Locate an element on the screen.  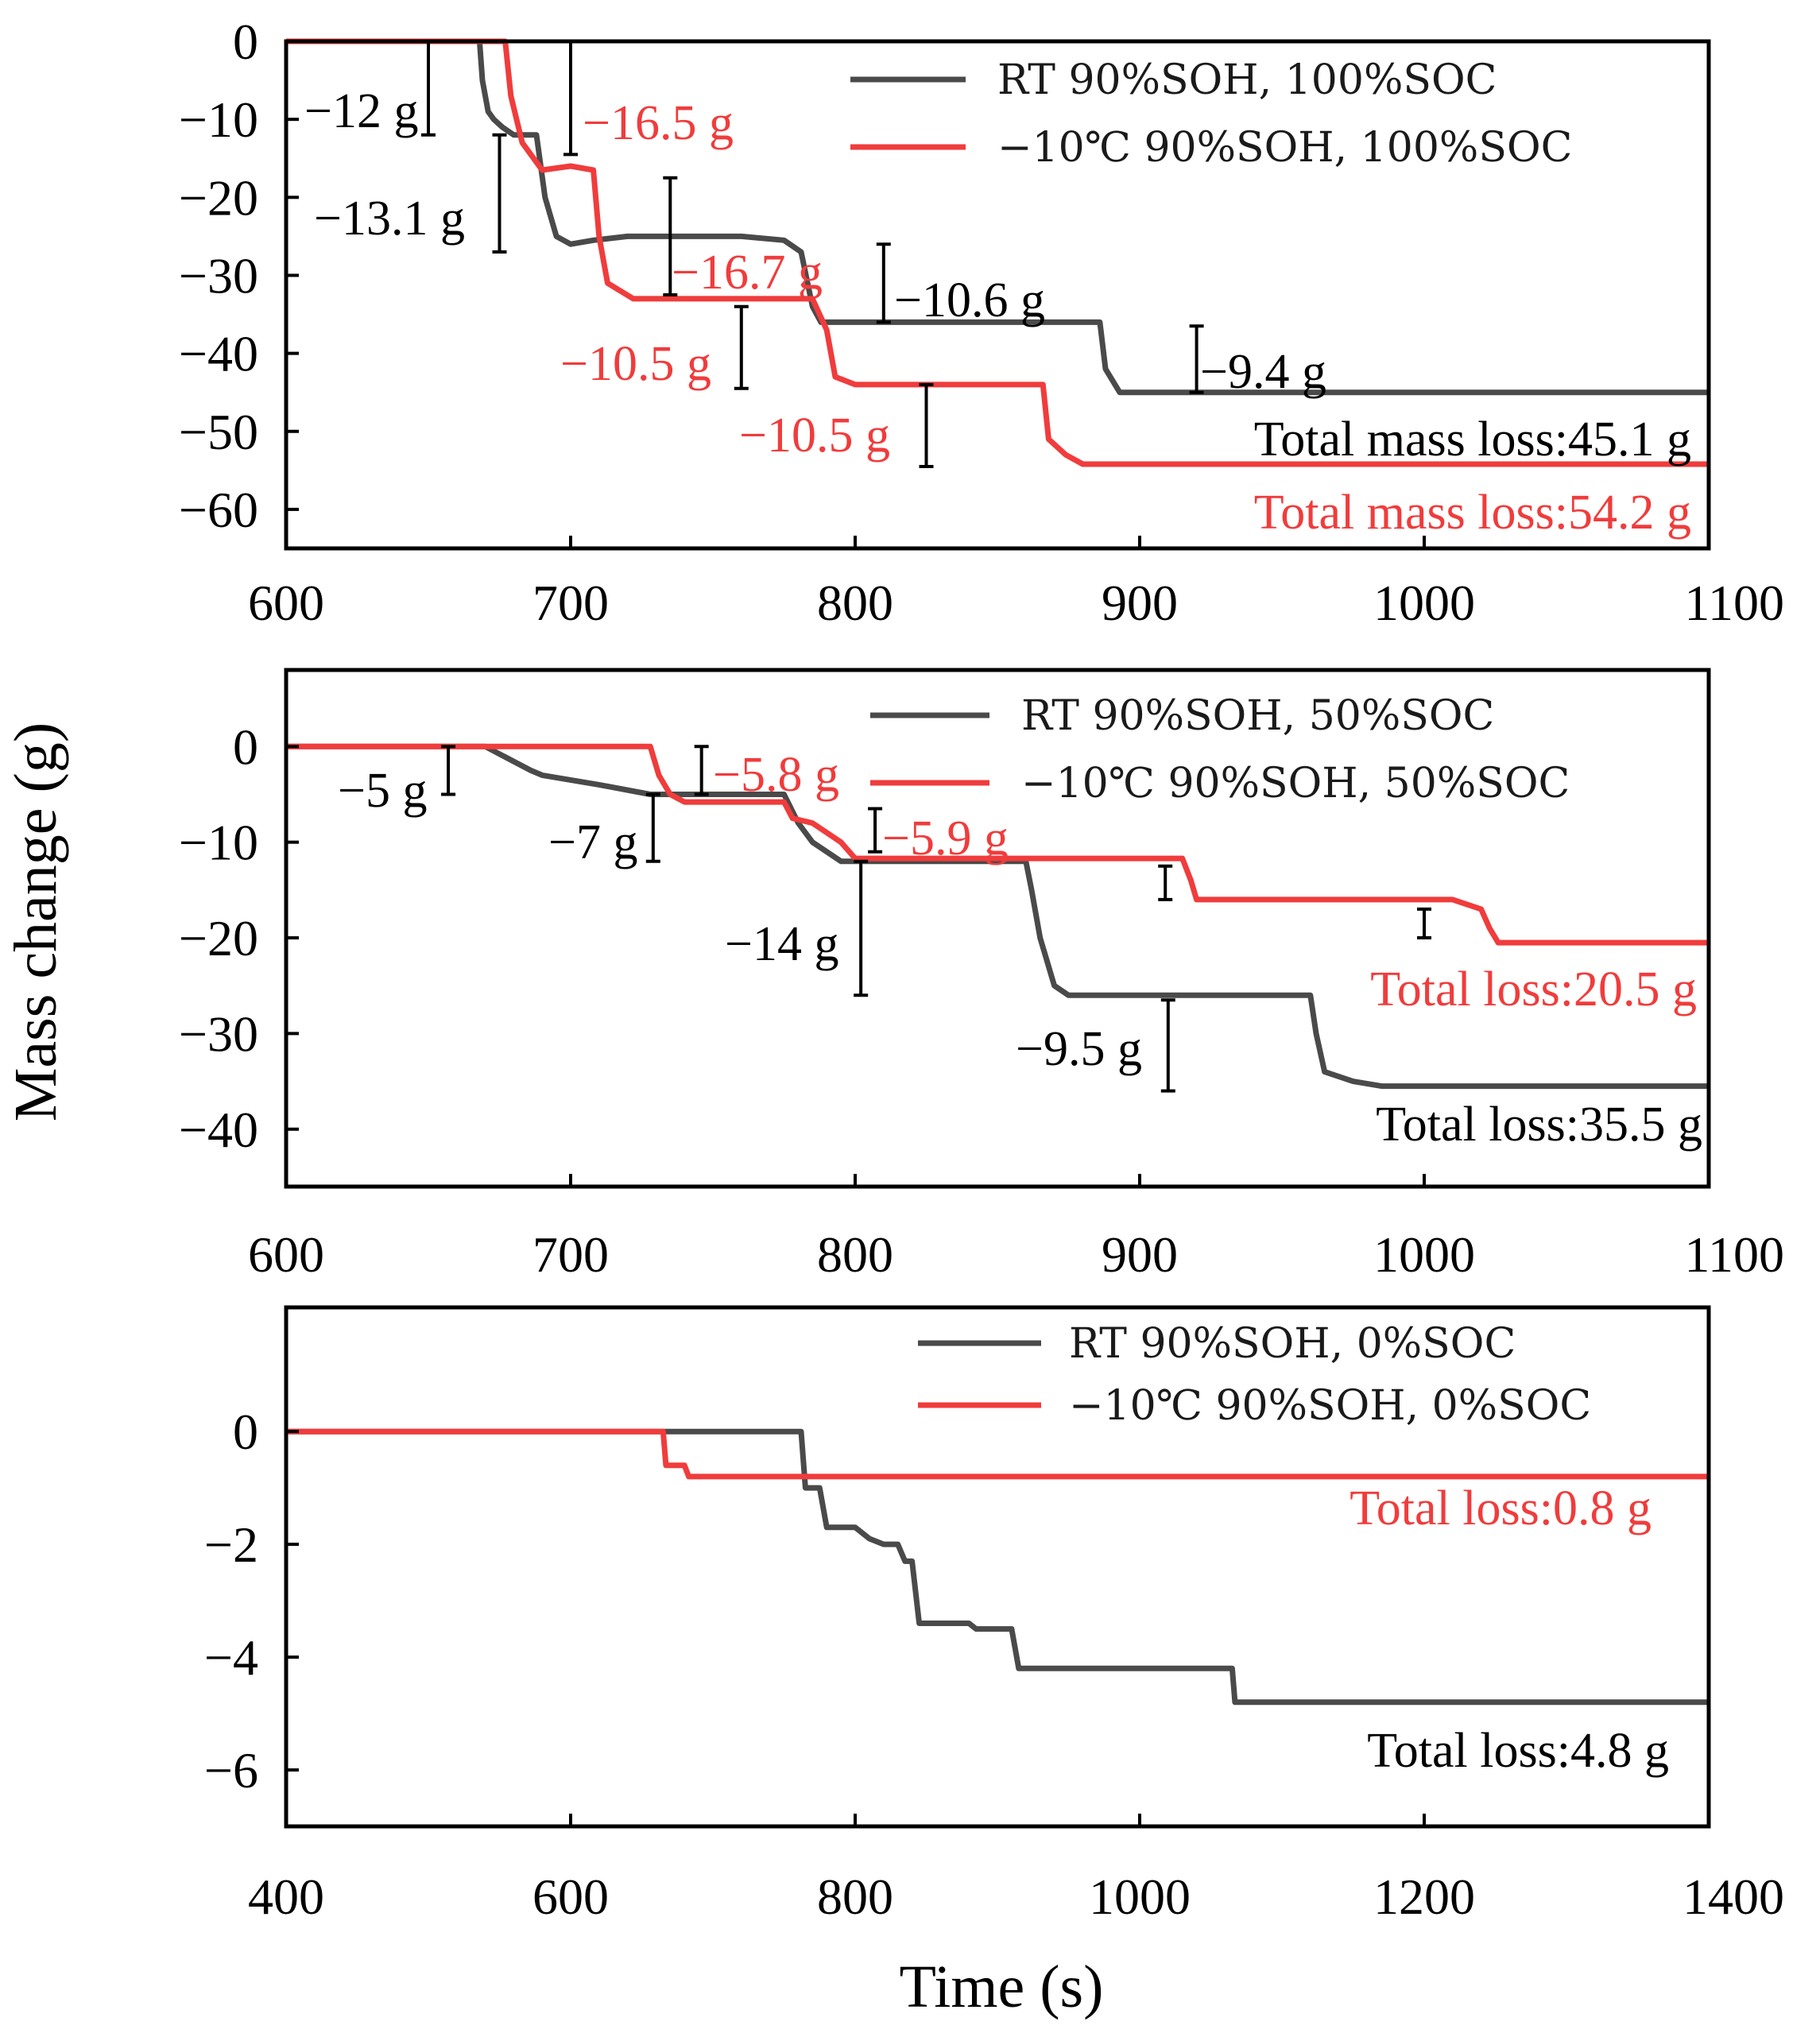
y-tick-label: −6 is located at coordinates (231, 1770).